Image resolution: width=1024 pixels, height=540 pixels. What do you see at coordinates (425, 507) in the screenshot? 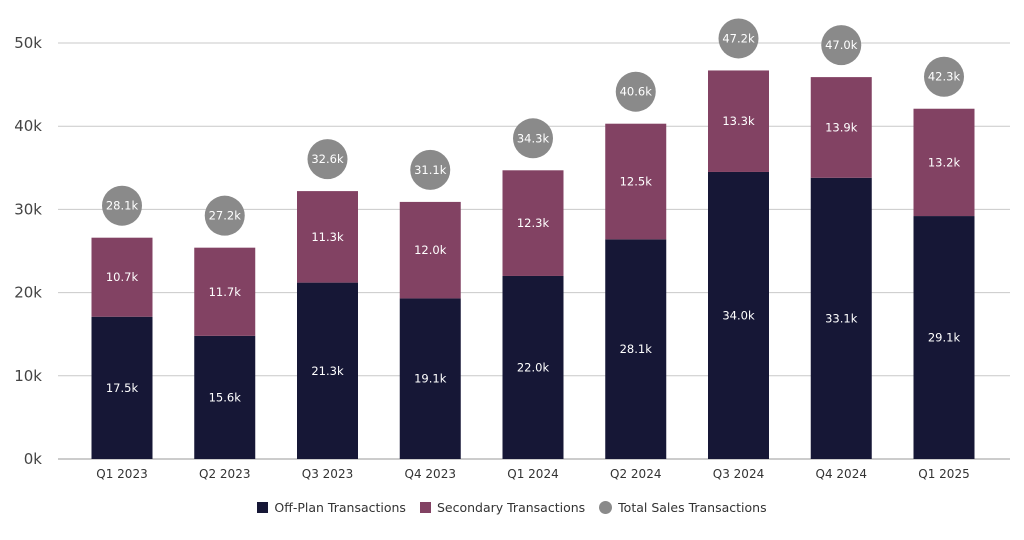
I see `legend-swatch-secondary` at bounding box center [425, 507].